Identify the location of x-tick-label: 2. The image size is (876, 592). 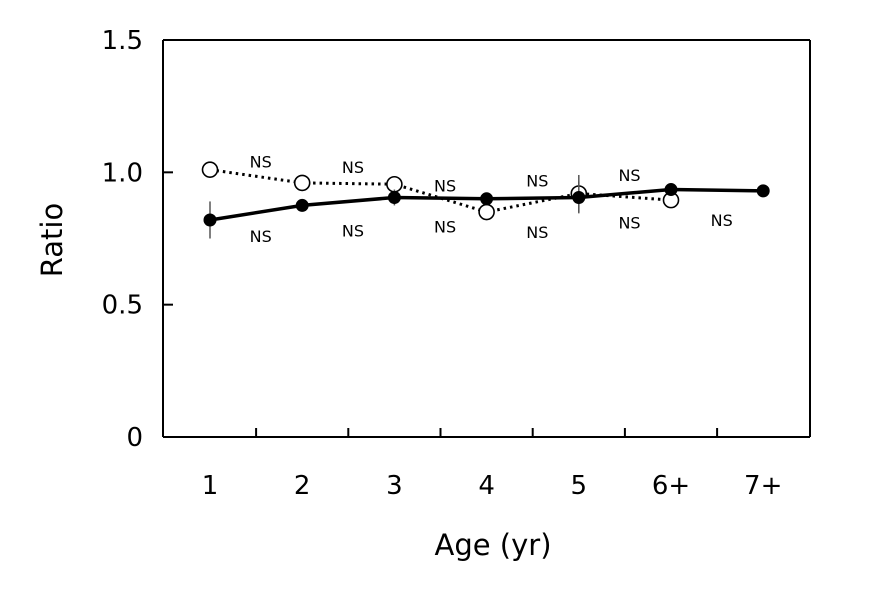
(302, 486).